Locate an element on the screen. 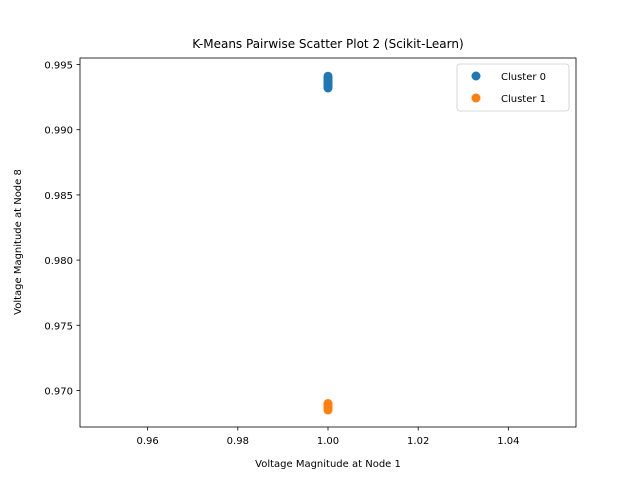 The width and height of the screenshot is (640, 480). x-tick-label: 0.96 is located at coordinates (148, 441).